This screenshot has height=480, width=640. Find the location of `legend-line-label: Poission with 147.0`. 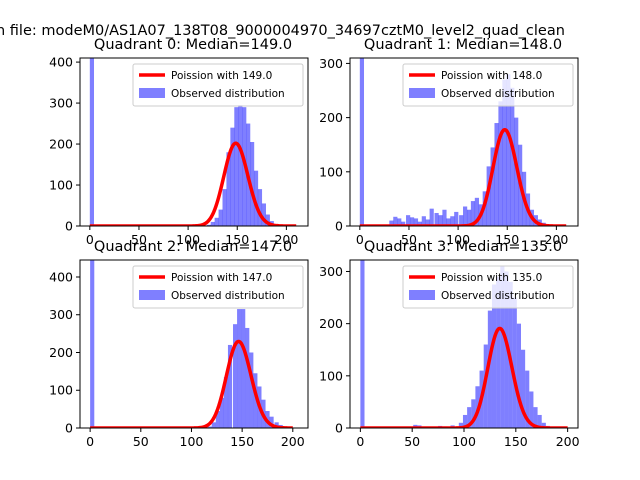

legend-line-label: Poission with 147.0 is located at coordinates (221, 278).